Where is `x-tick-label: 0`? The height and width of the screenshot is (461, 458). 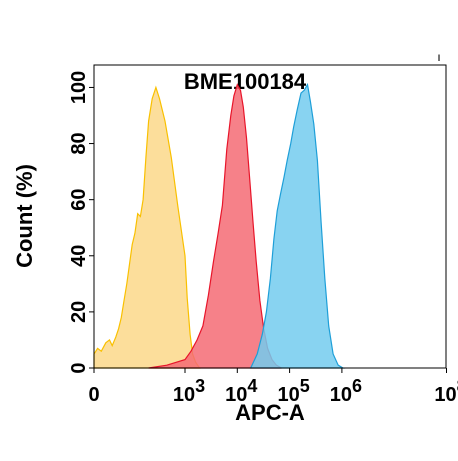
x-tick-label: 0 is located at coordinates (93, 395).